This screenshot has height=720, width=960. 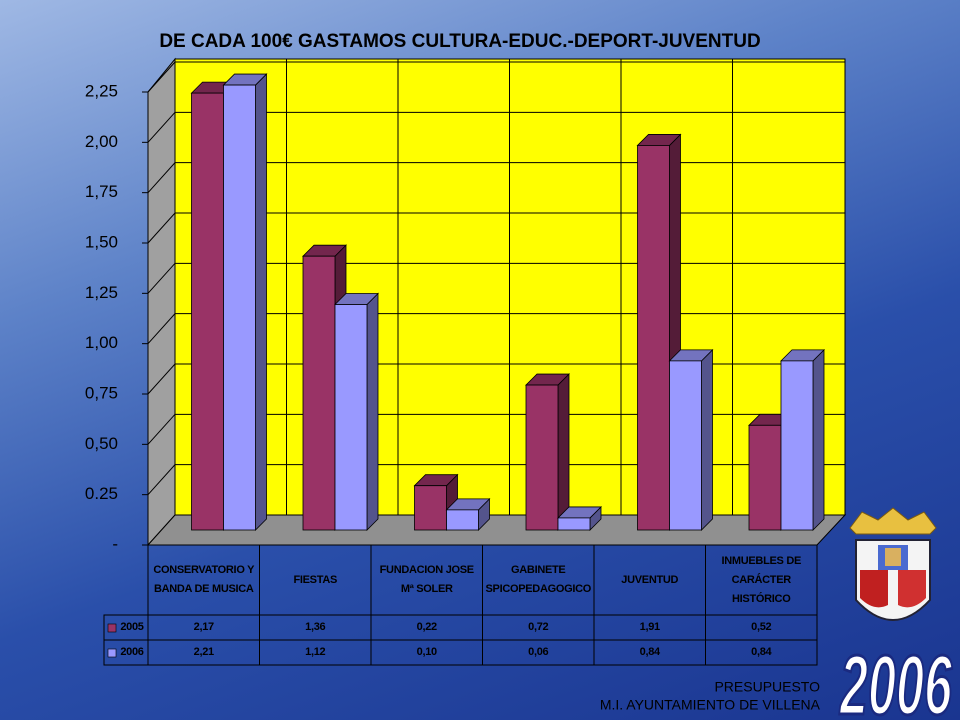 I want to click on value-label: 0,22, so click(x=427, y=627).